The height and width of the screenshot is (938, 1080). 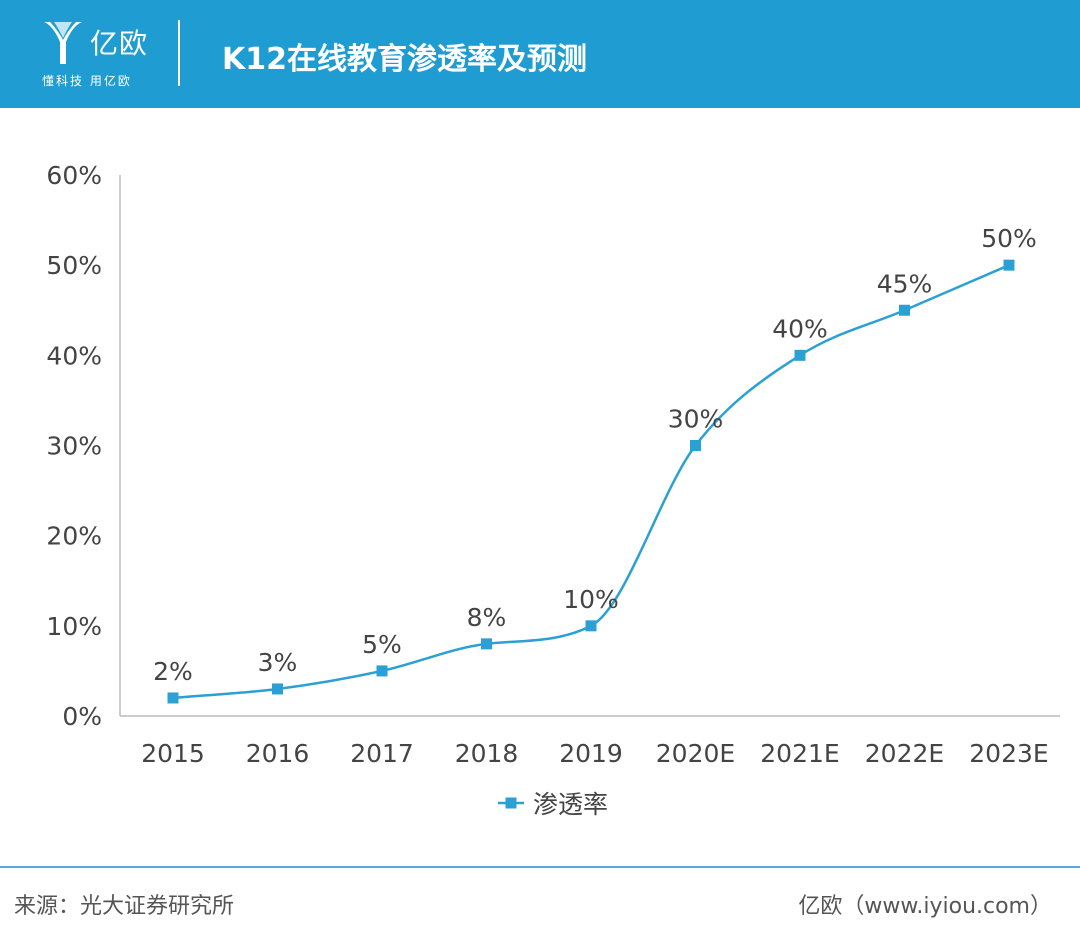 I want to click on data-label: 50%, so click(x=1009, y=238).